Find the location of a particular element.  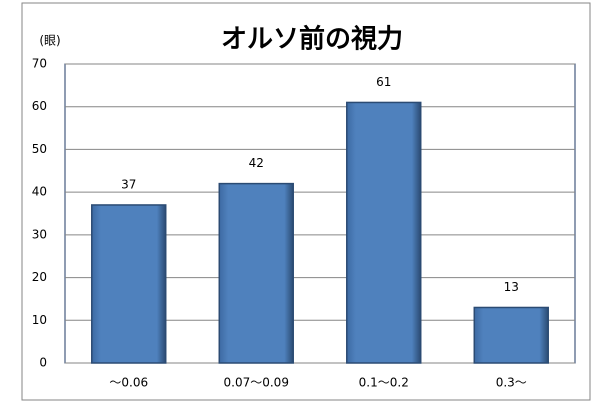

chart-title: オルソ前の視力 is located at coordinates (312, 39).